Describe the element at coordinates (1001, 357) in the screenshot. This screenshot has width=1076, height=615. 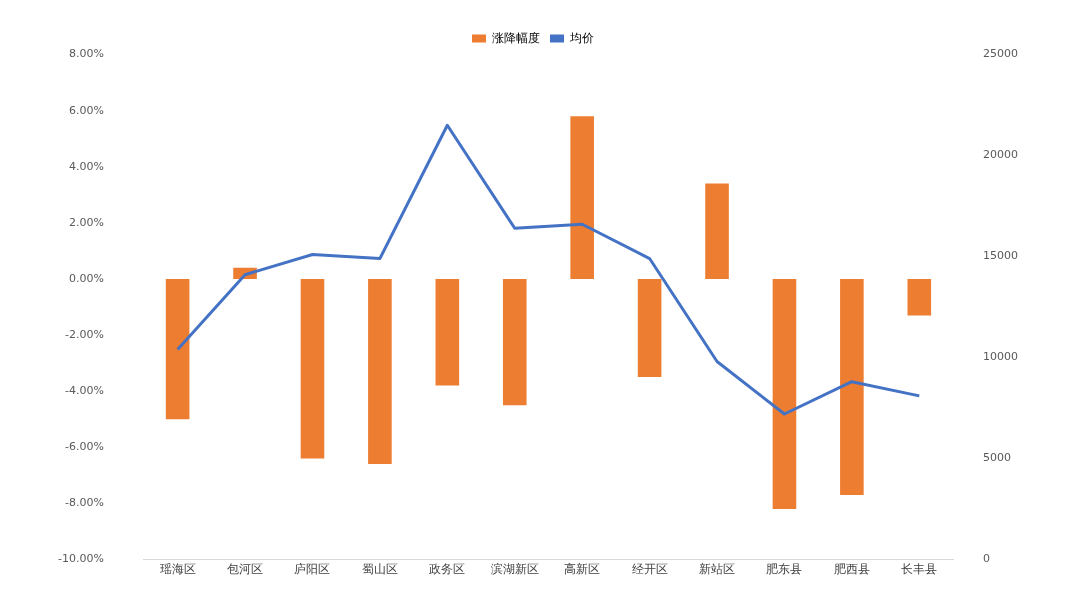
I see `y2-tick-label: 10000` at that location.